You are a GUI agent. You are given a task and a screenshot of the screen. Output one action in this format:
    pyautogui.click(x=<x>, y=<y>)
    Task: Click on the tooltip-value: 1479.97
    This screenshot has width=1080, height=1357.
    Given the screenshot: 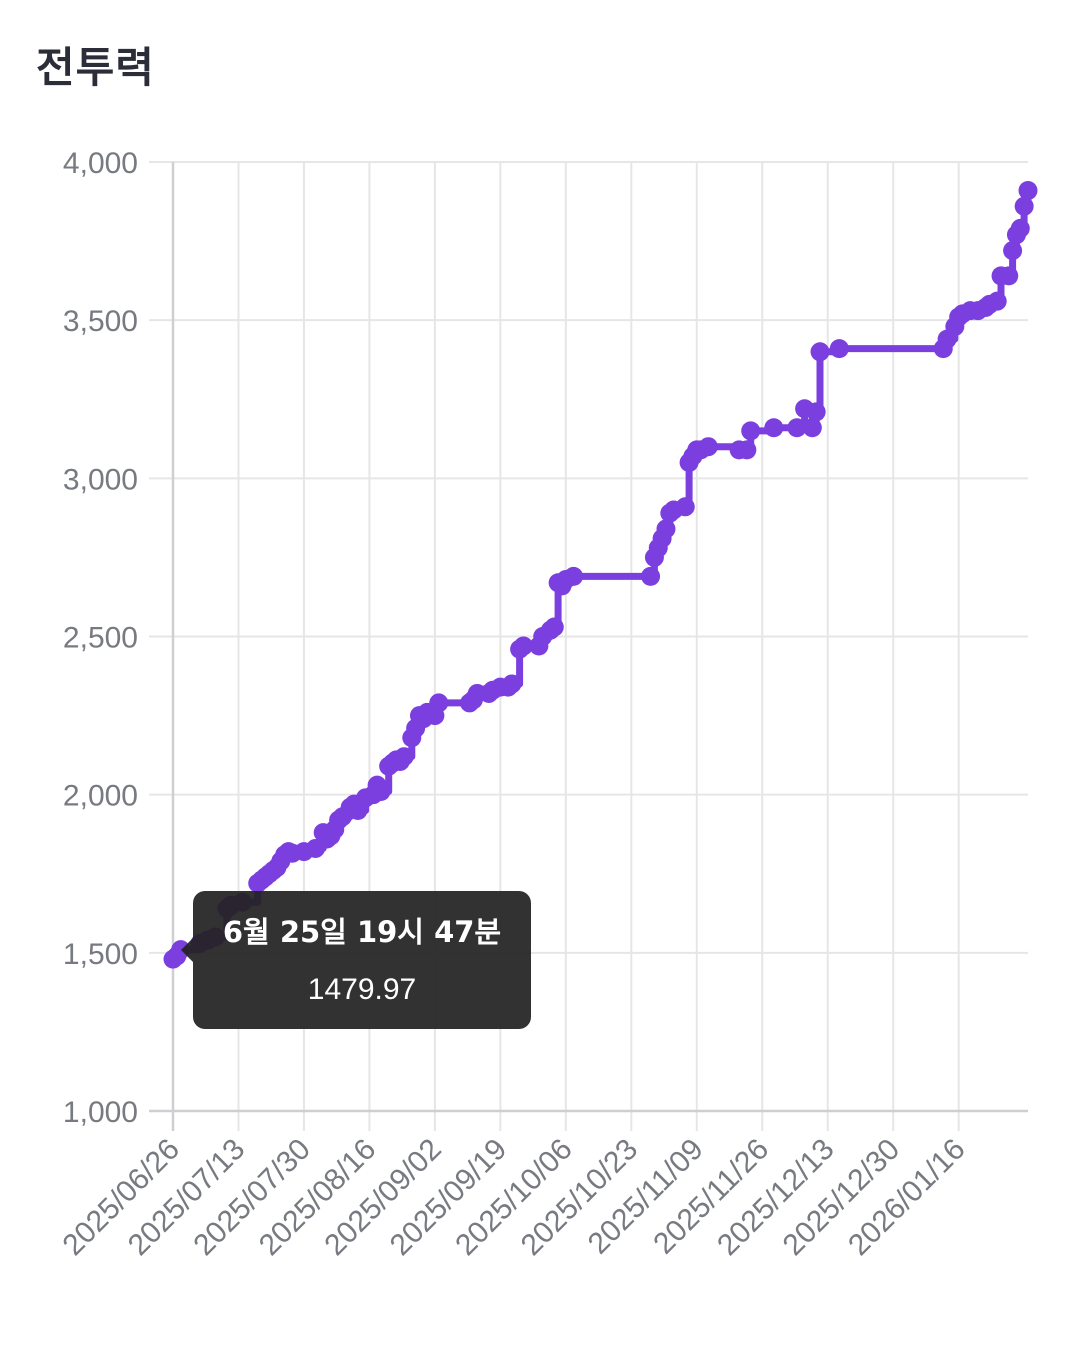 What is the action you would take?
    pyautogui.click(x=362, y=989)
    